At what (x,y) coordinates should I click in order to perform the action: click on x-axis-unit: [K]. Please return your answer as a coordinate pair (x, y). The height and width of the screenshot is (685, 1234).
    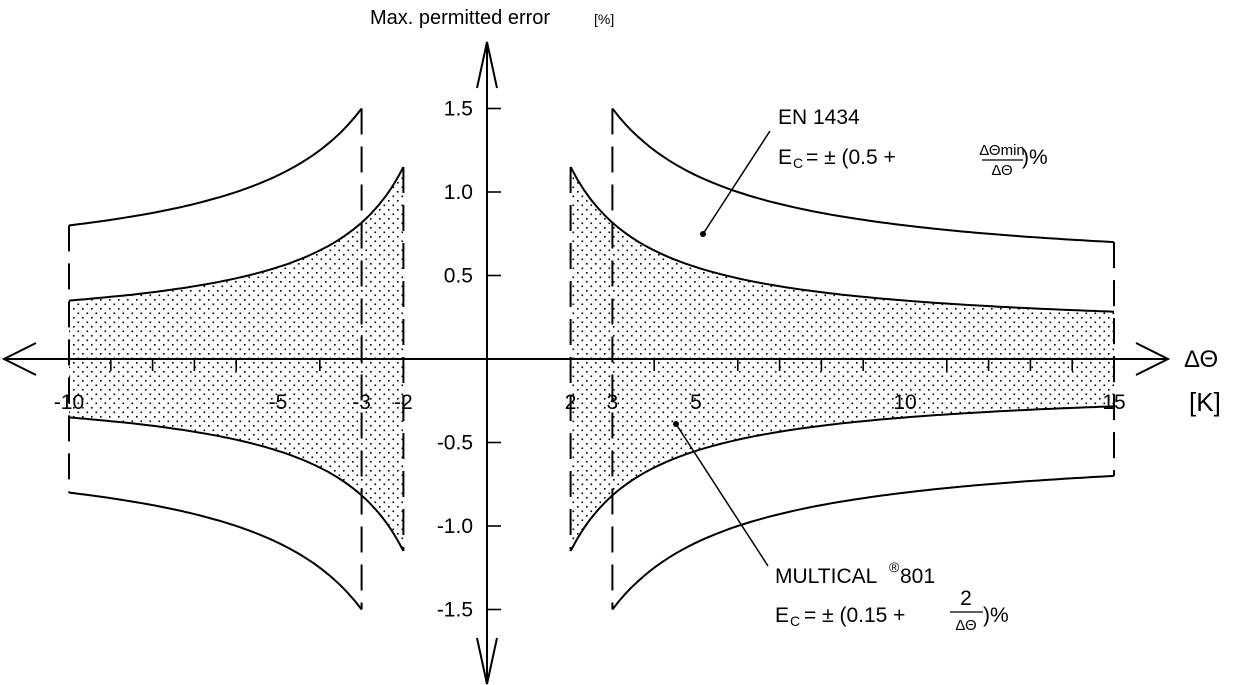
    Looking at the image, I should click on (1205, 402).